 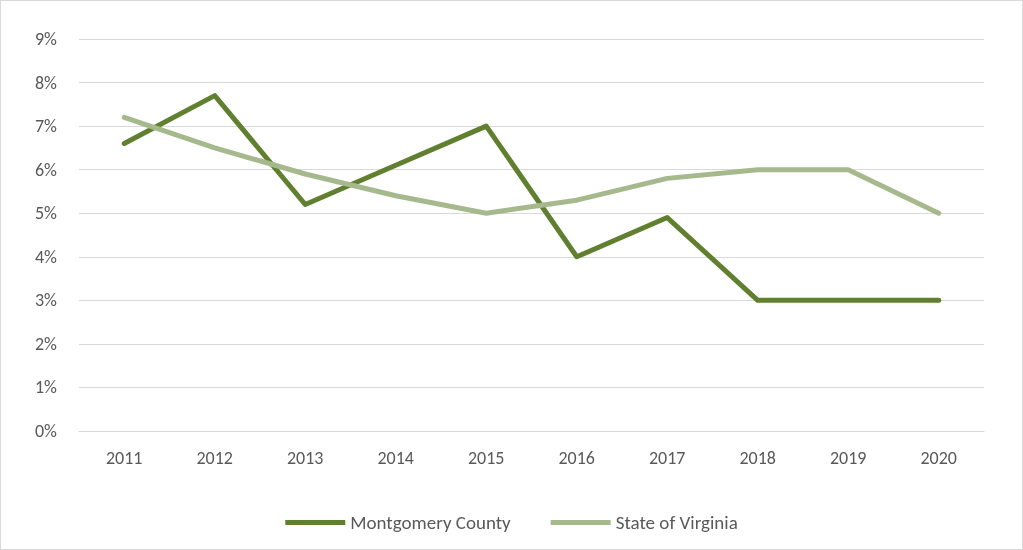 I want to click on y-tick-label: 0%, so click(x=46, y=431).